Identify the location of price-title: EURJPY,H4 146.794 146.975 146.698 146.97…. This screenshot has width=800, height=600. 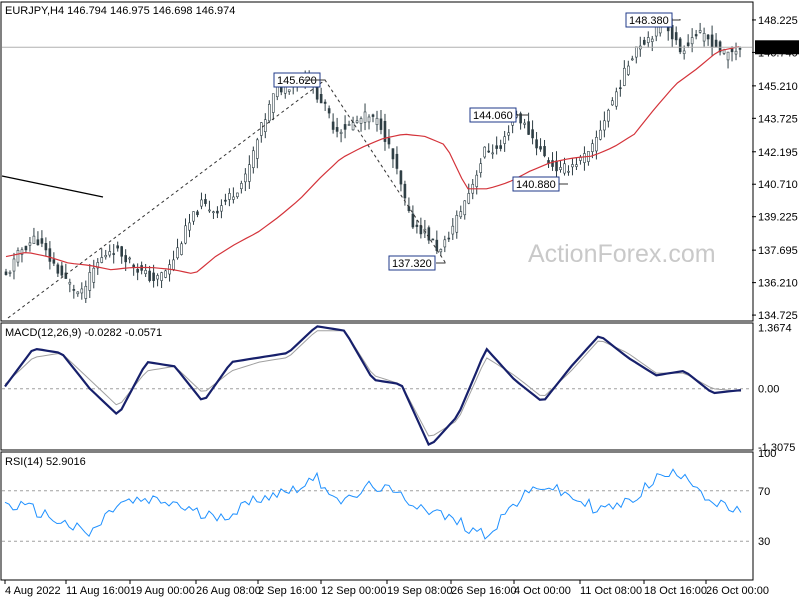
(120, 11).